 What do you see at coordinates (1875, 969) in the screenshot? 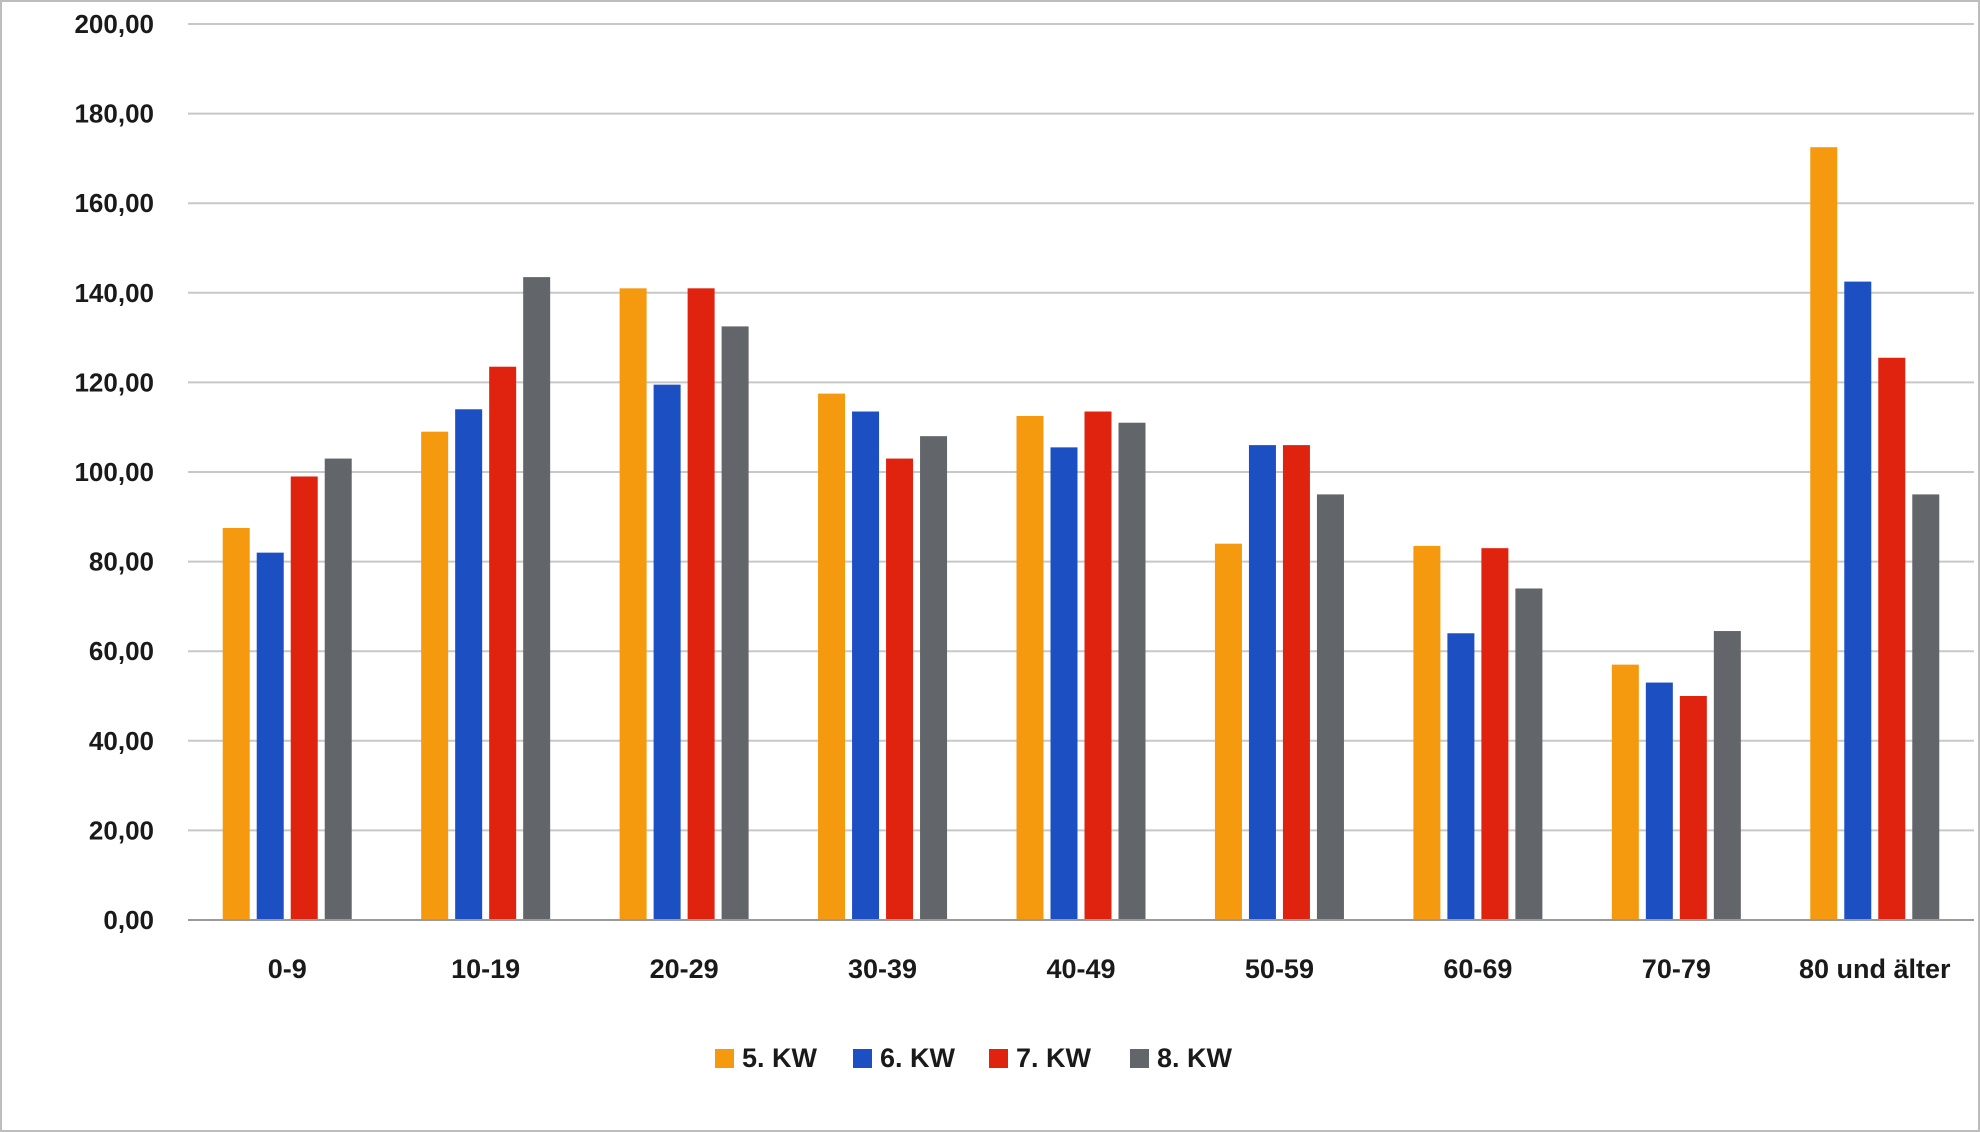
I see `x-tick-label: 80 und älter` at bounding box center [1875, 969].